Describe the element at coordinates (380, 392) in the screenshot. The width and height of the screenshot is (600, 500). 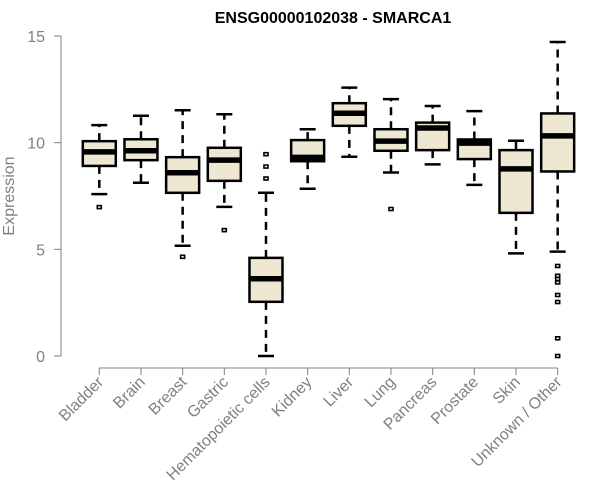
I see `x-tick-label: Lung` at that location.